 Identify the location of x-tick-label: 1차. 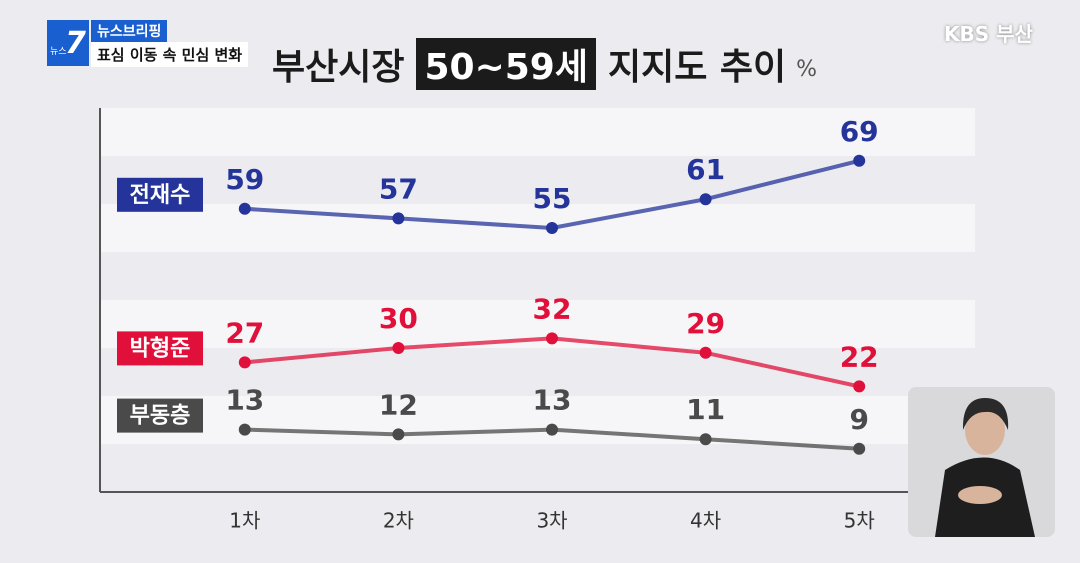
(244, 521).